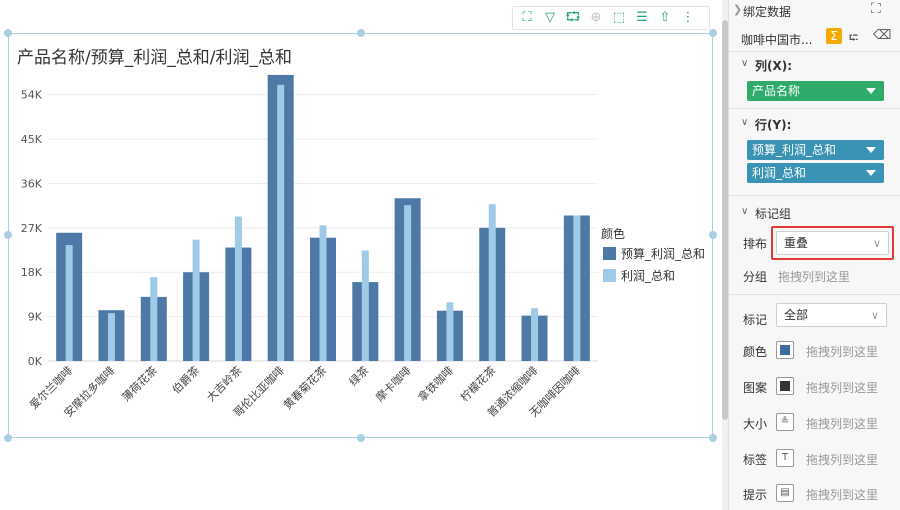  What do you see at coordinates (725, 220) in the screenshot?
I see `scrollbar-thumb` at bounding box center [725, 220].